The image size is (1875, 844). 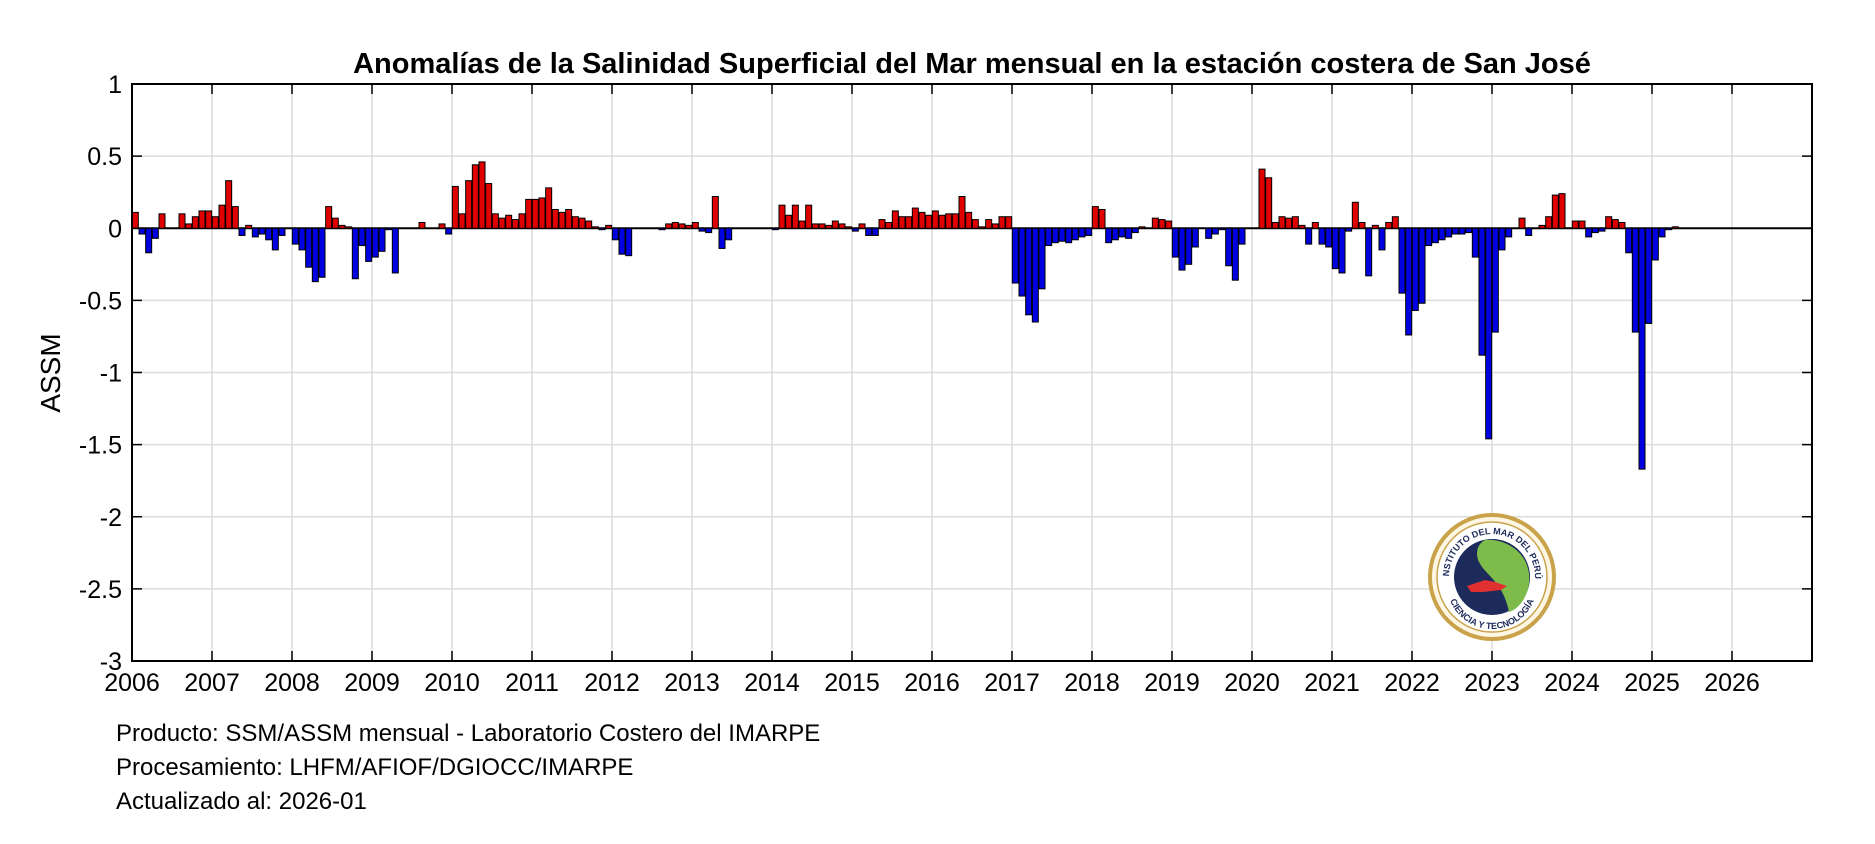 What do you see at coordinates (532, 683) in the screenshot?
I see `x-tick-label: 2011` at bounding box center [532, 683].